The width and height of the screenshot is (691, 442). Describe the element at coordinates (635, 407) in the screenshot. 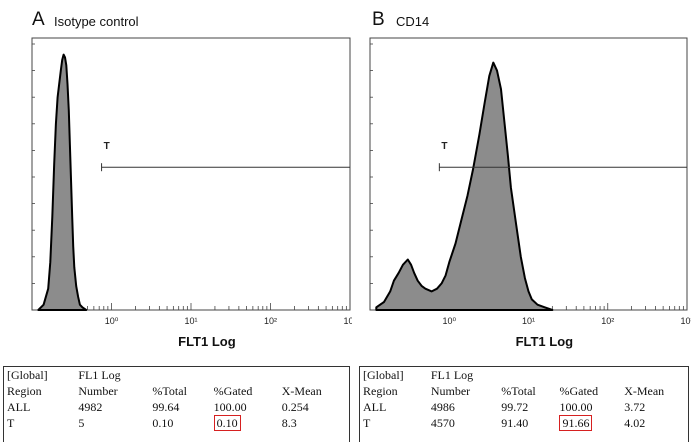

I see `stats-cell: 3.72` at that location.